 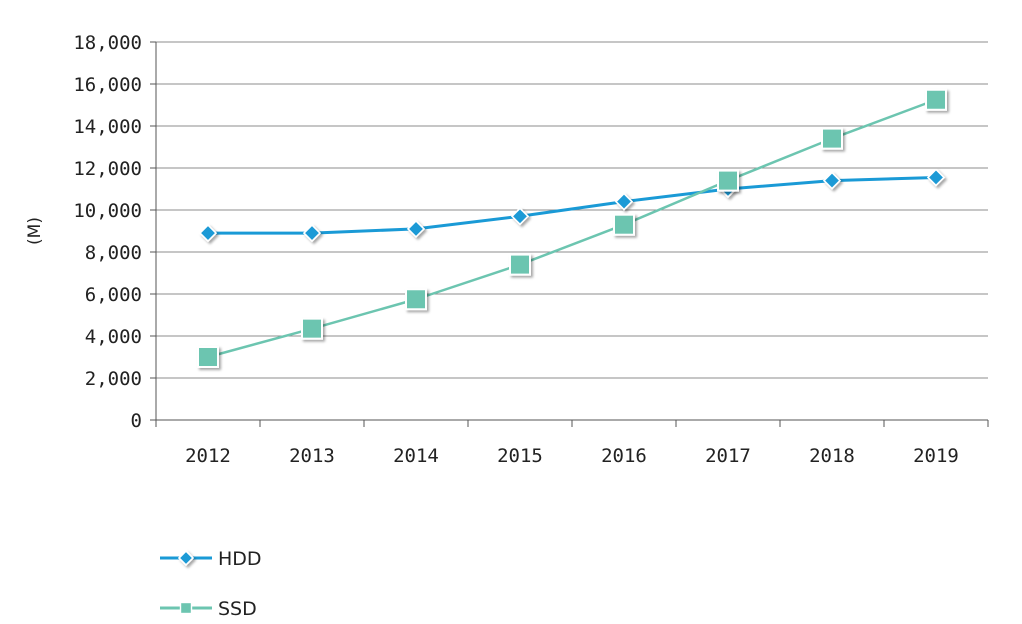 I want to click on y-tick-label: 10,000, so click(x=107, y=211).